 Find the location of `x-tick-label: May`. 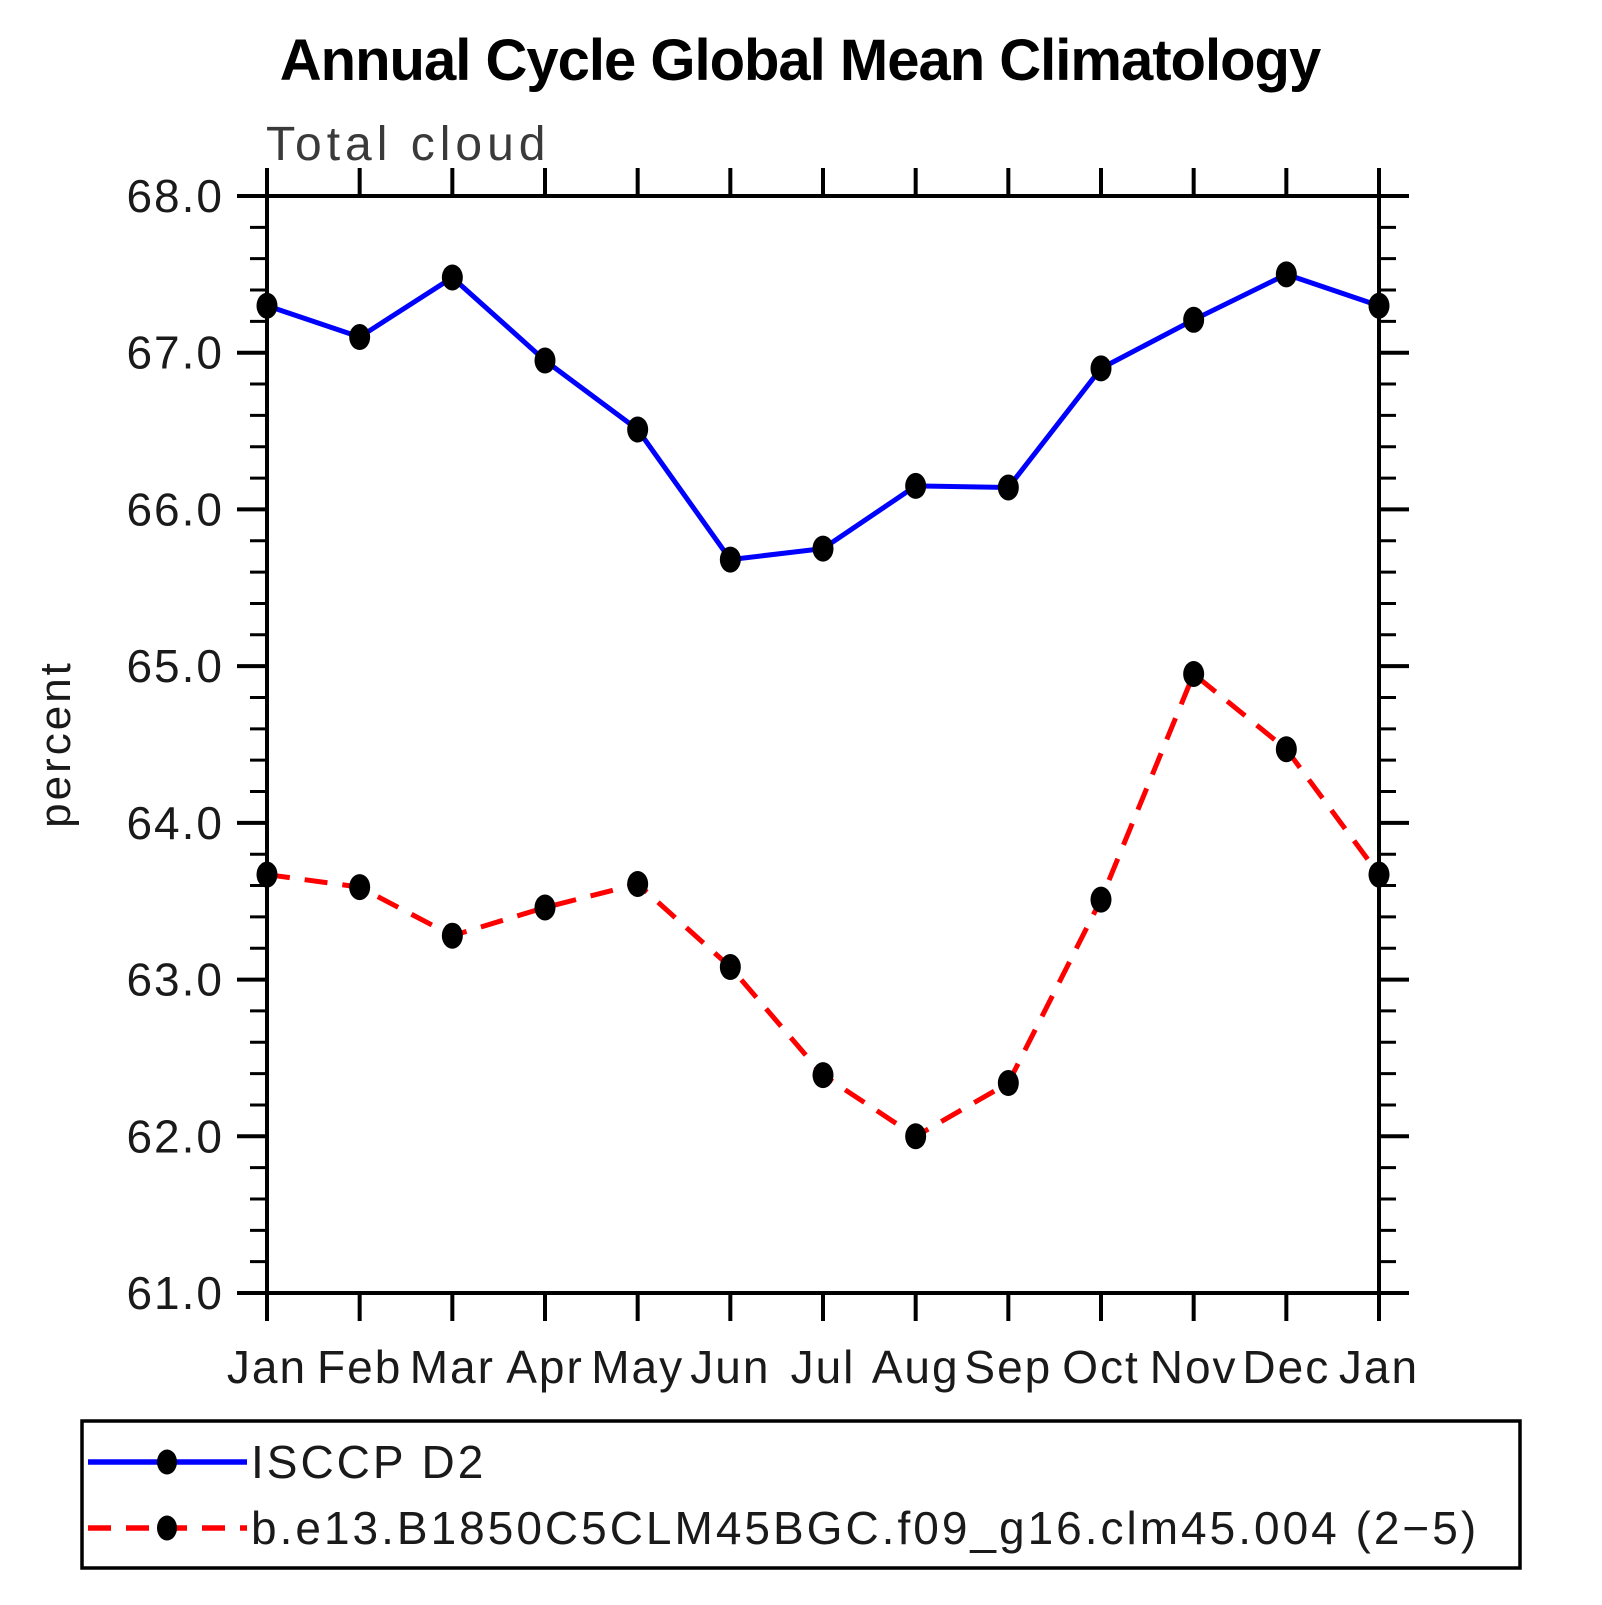

x-tick-label: May is located at coordinates (637, 1367).